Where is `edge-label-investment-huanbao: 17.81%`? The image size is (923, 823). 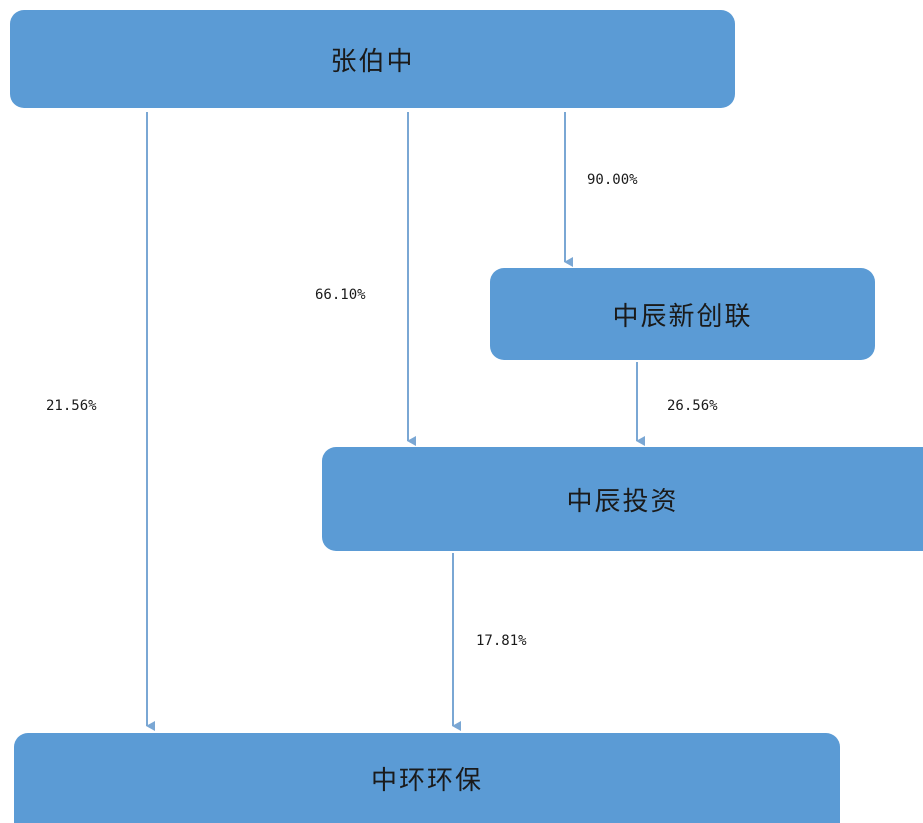
edge-label-investment-huanbao: 17.81% is located at coordinates (501, 641).